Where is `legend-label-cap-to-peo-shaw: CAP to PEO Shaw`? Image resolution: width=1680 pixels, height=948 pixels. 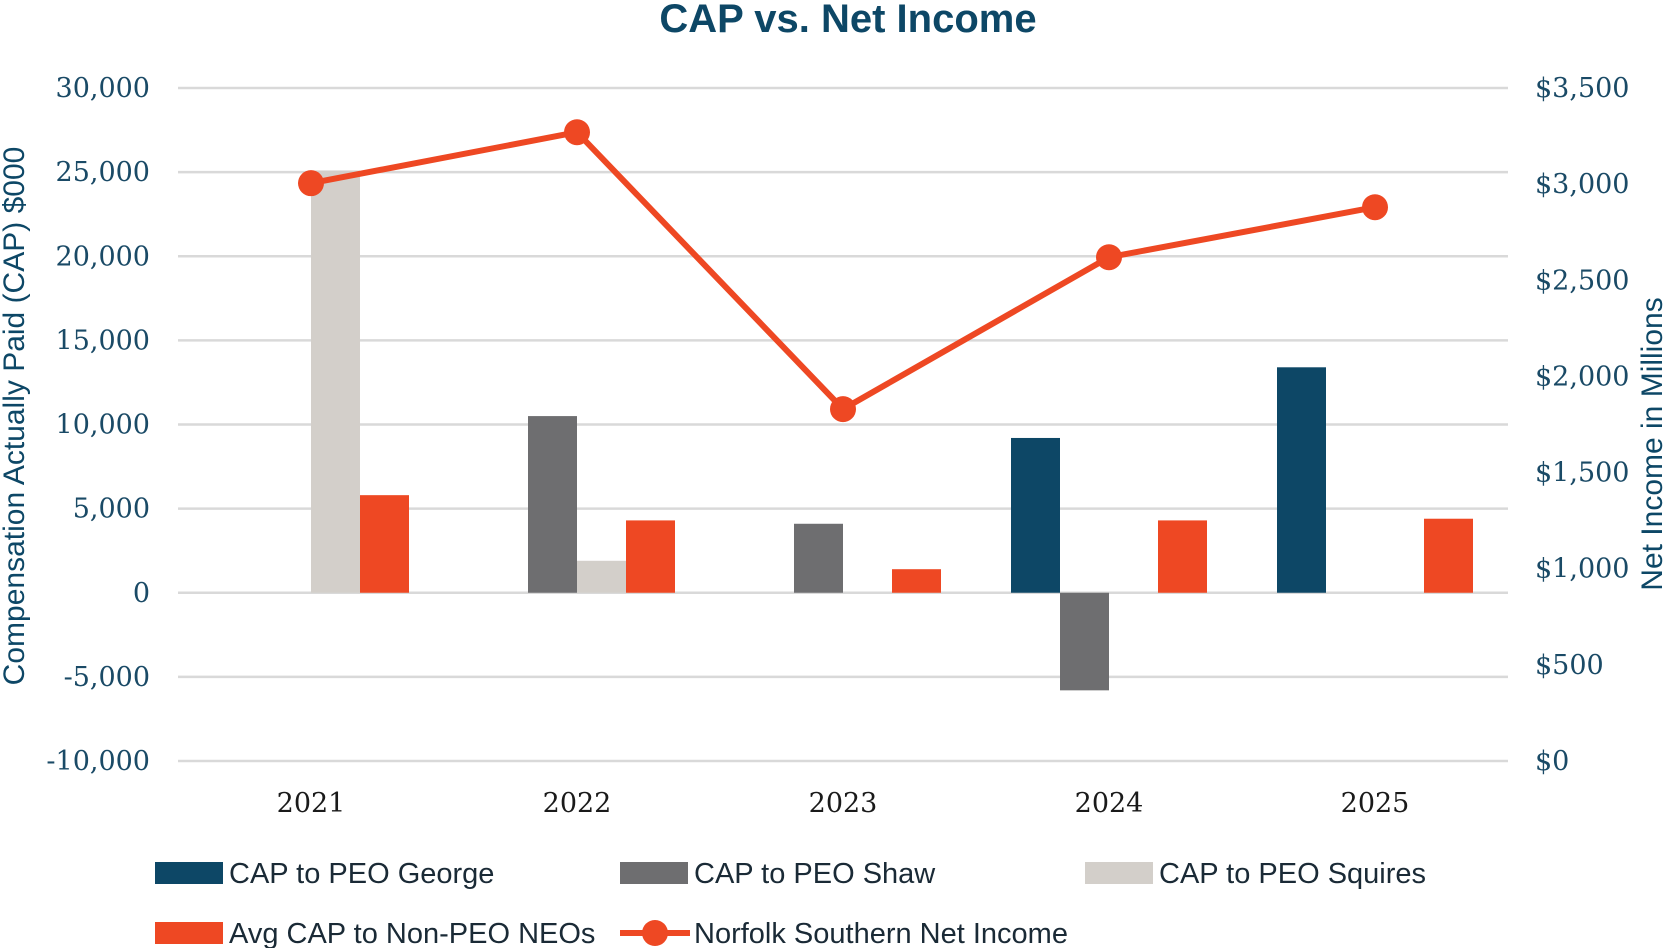
legend-label-cap-to-peo-shaw: CAP to PEO Shaw is located at coordinates (815, 874).